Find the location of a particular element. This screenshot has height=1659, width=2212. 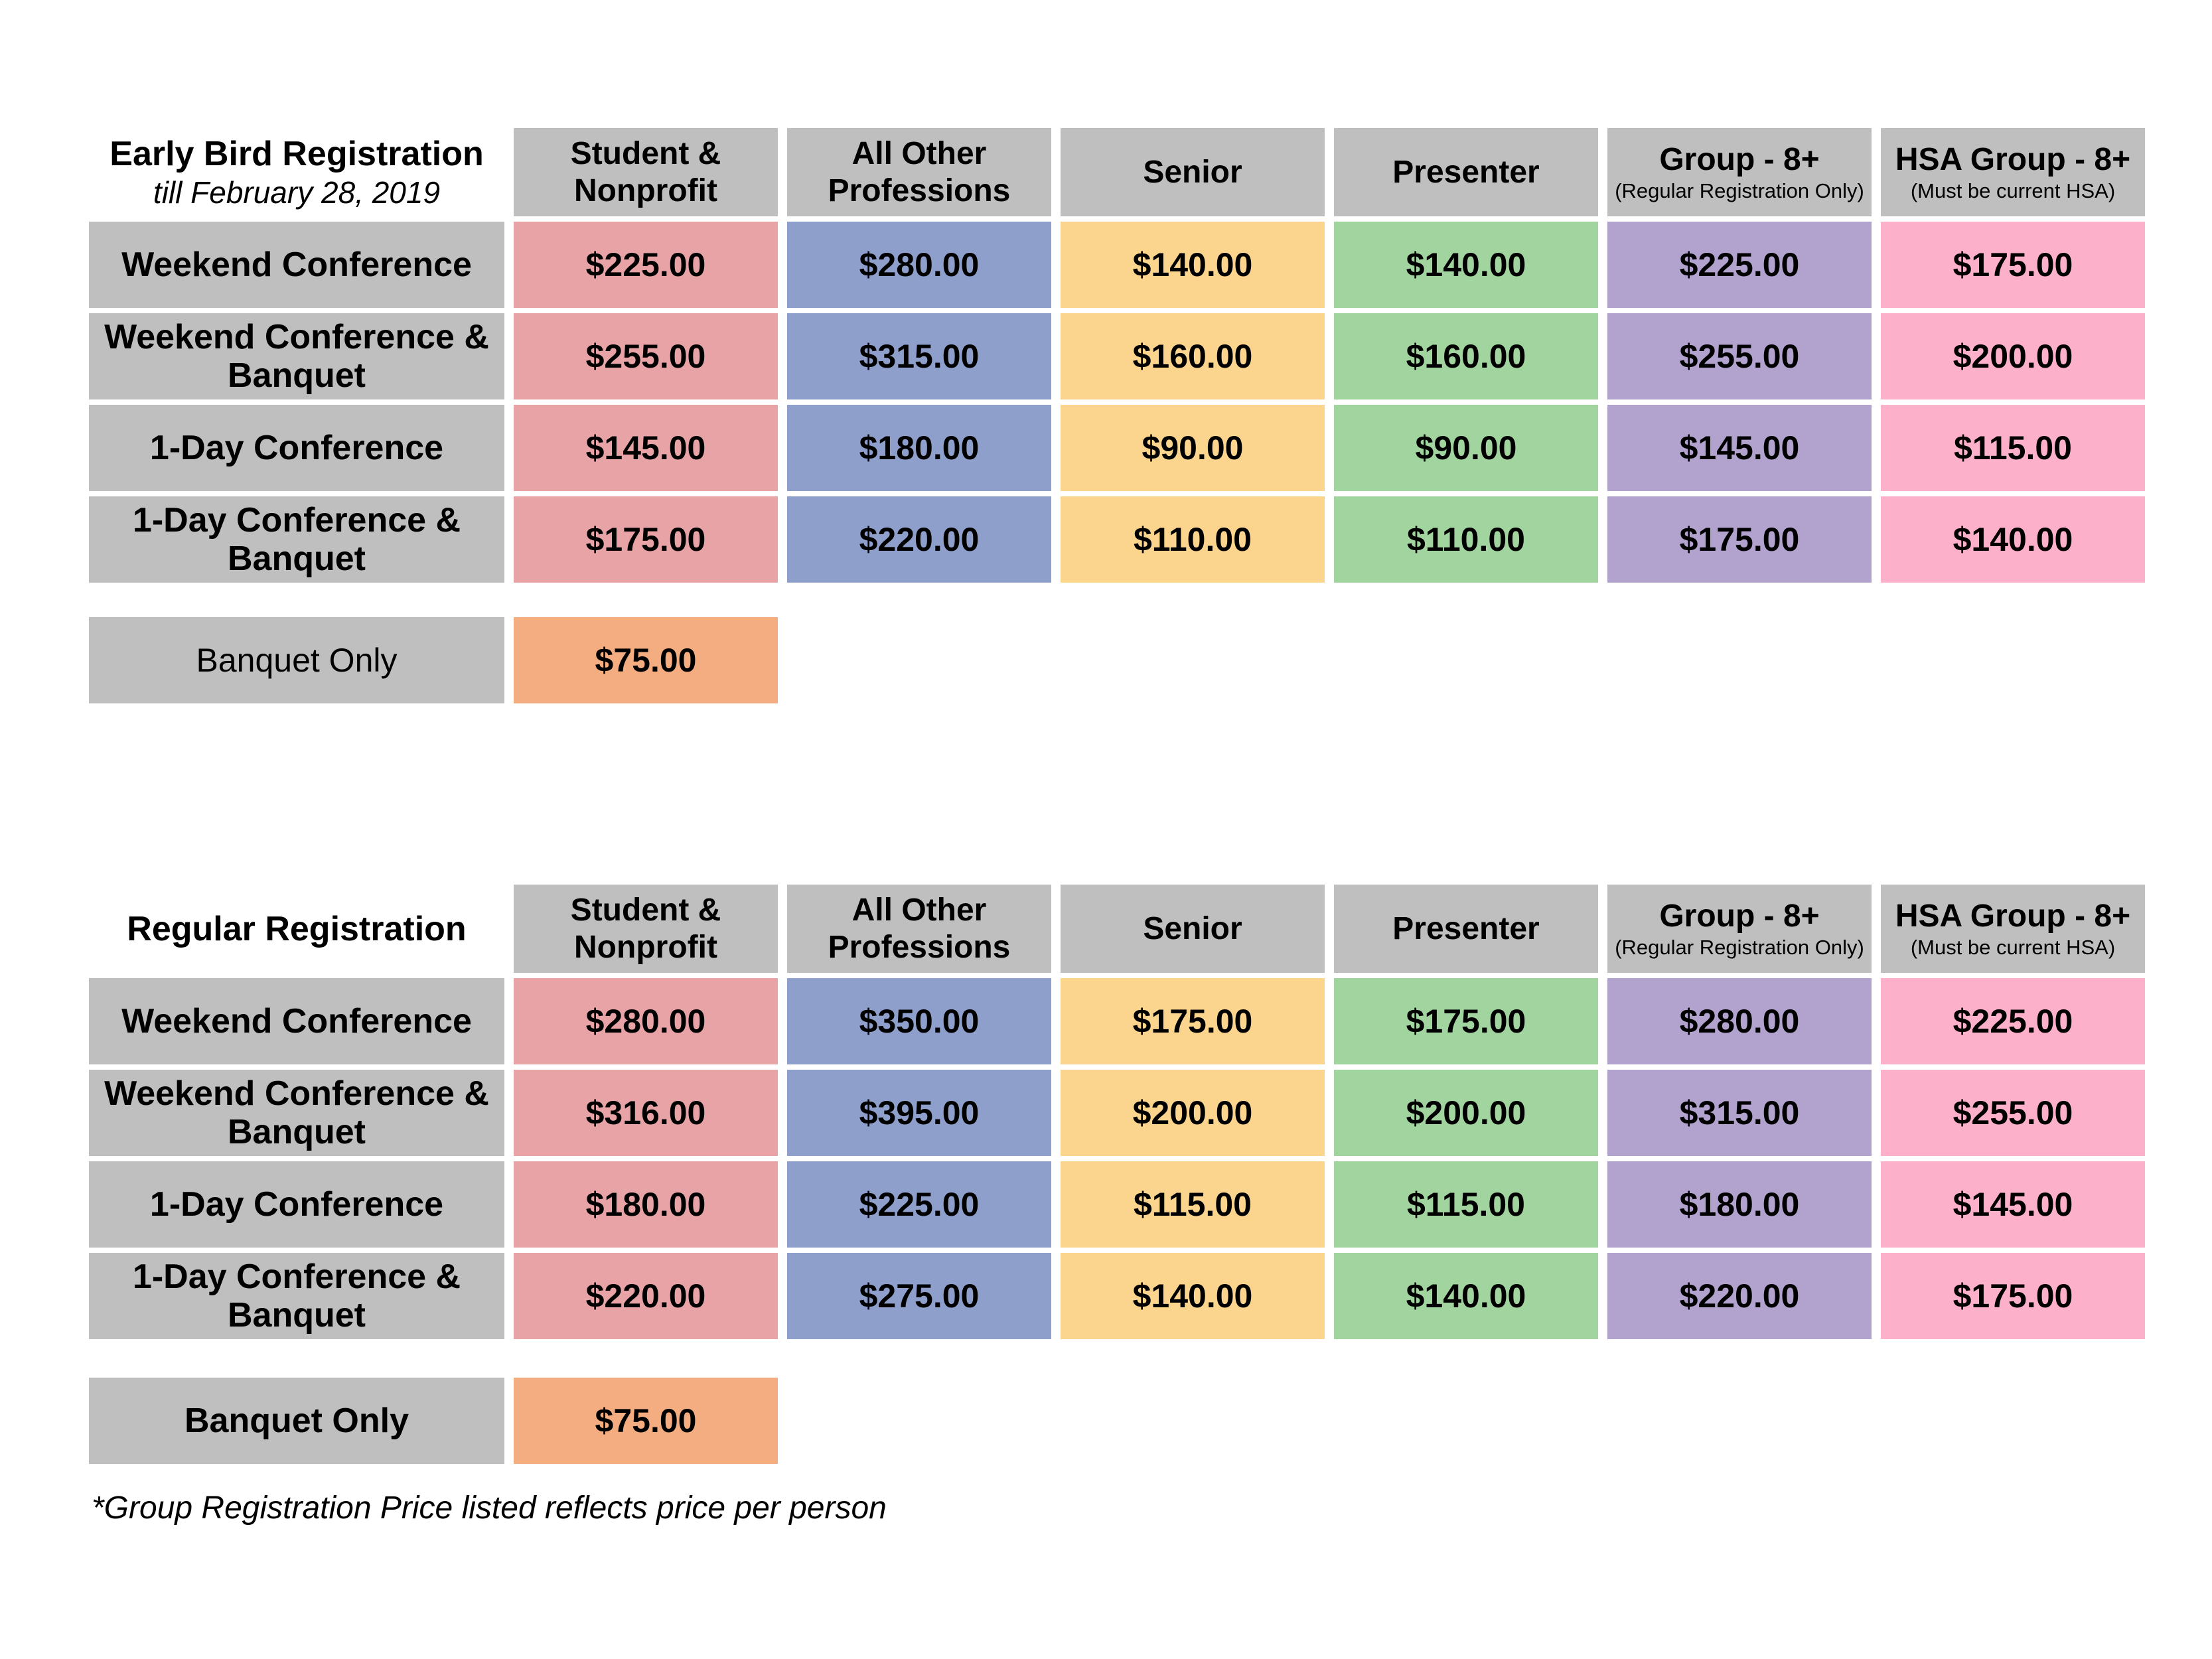

row-label-text: Weekend Conference is located at coordinates (296, 265).